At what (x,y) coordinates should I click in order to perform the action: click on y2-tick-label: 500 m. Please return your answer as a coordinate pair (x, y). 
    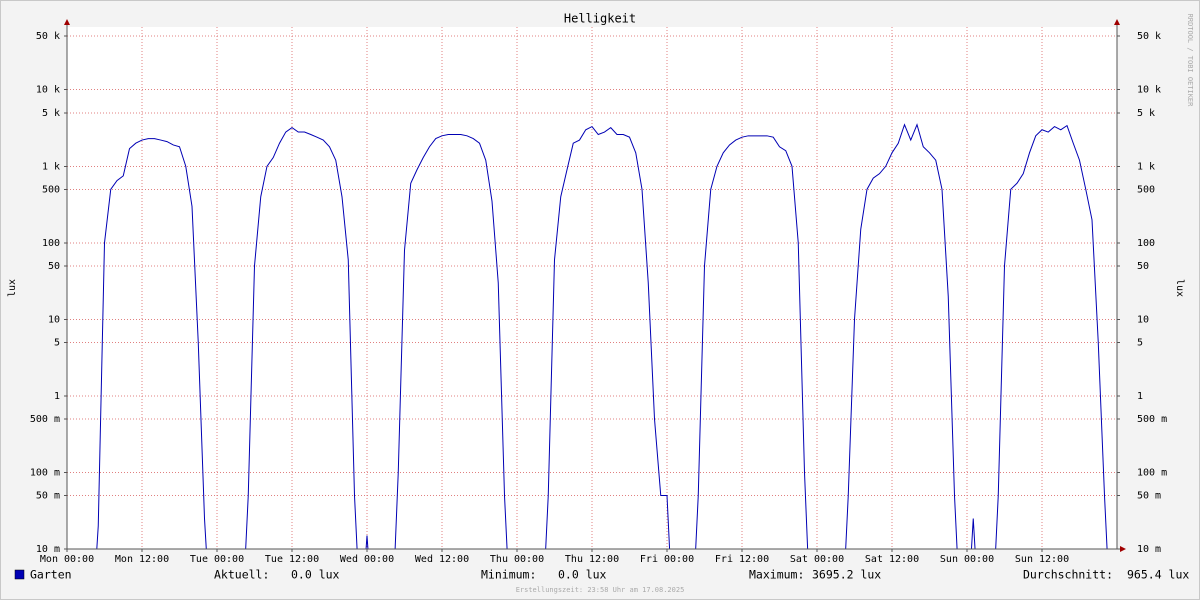
    Looking at the image, I should click on (1152, 419).